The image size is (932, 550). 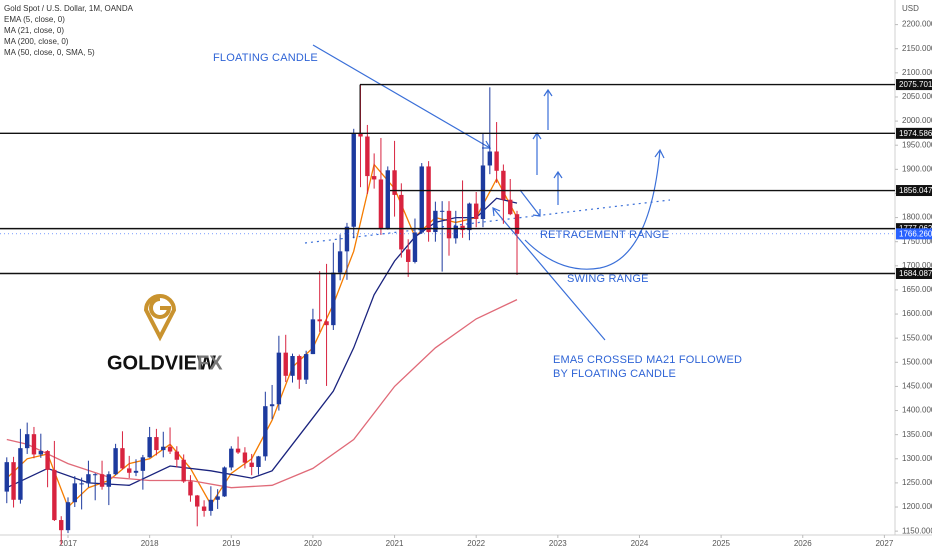 I want to click on y-tick-label: 1250.000, so click(x=917, y=482).